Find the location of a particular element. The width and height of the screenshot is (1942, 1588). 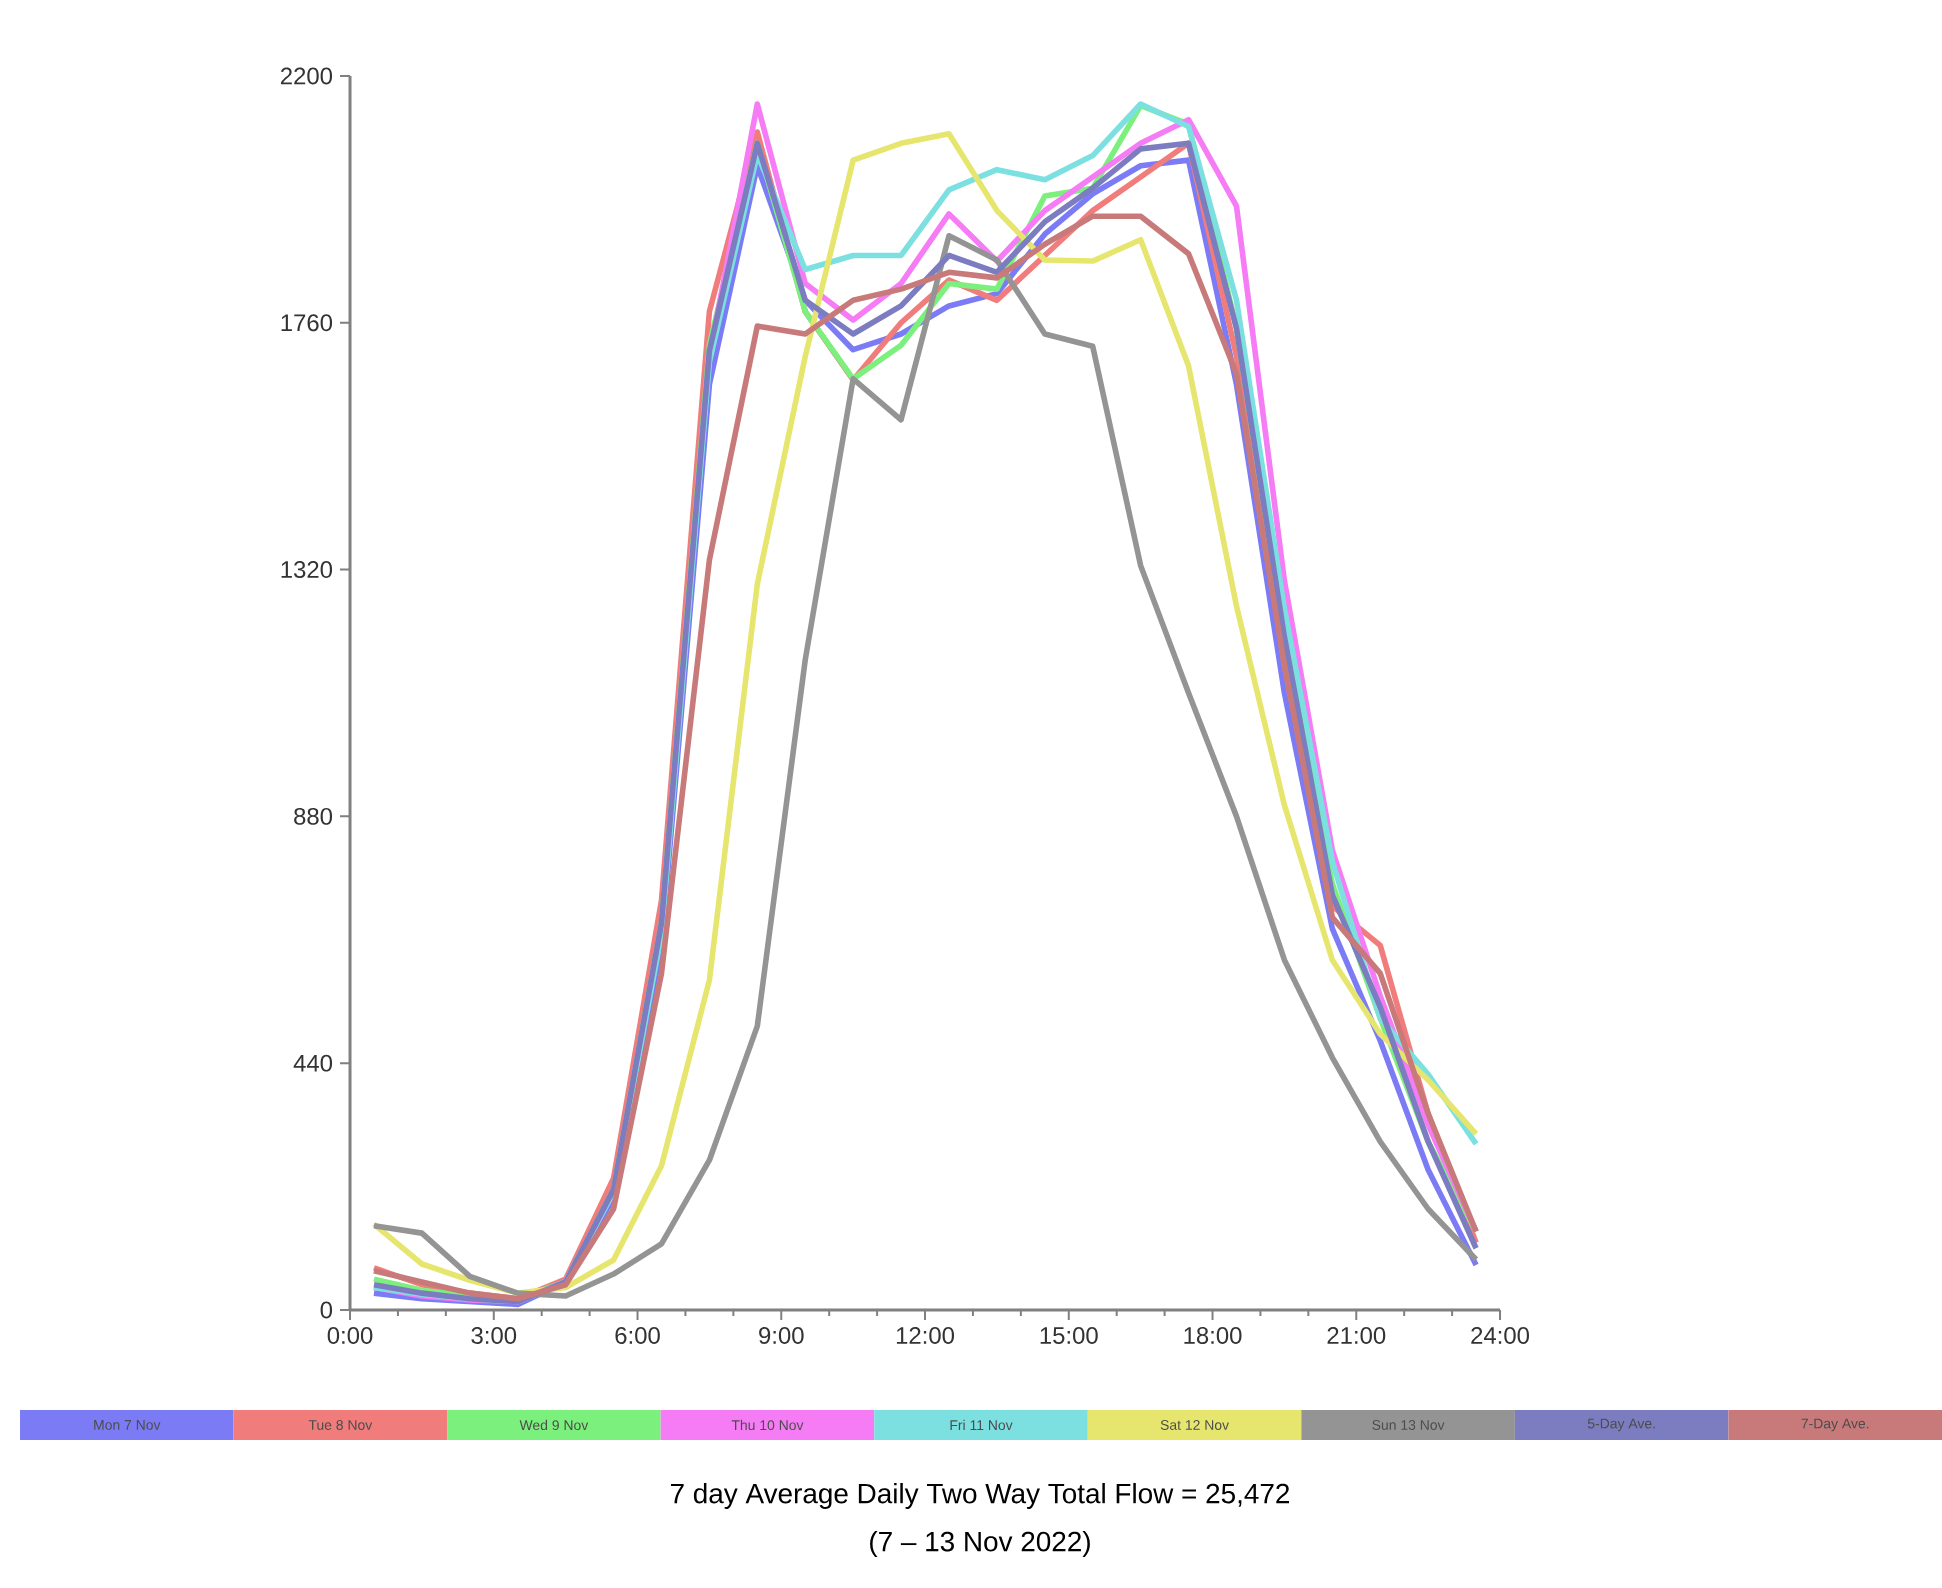

text: (7 – 13 Nov 2022) is located at coordinates (980, 1543).